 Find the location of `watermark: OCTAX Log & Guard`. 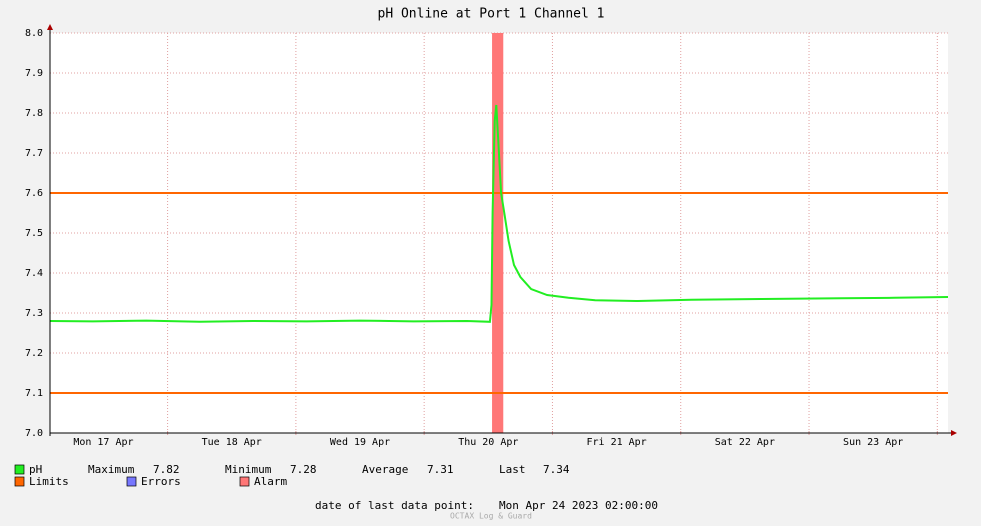

watermark: OCTAX Log & Guard is located at coordinates (491, 516).